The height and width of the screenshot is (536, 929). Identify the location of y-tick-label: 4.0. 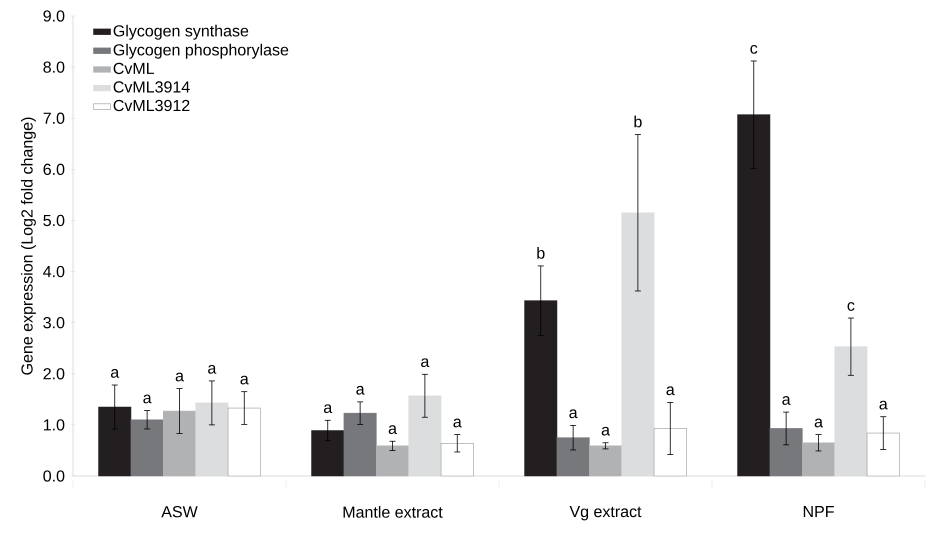
(53, 272).